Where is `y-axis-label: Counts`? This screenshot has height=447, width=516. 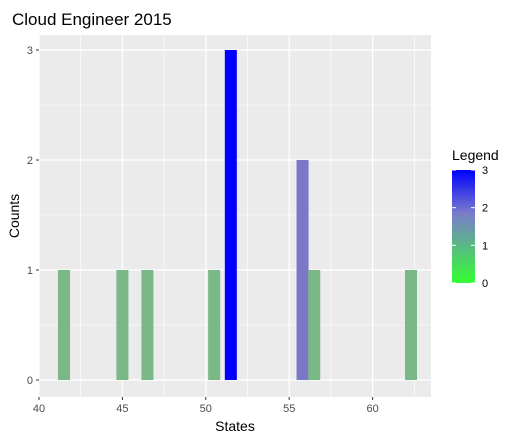 y-axis-label: Counts is located at coordinates (14, 216).